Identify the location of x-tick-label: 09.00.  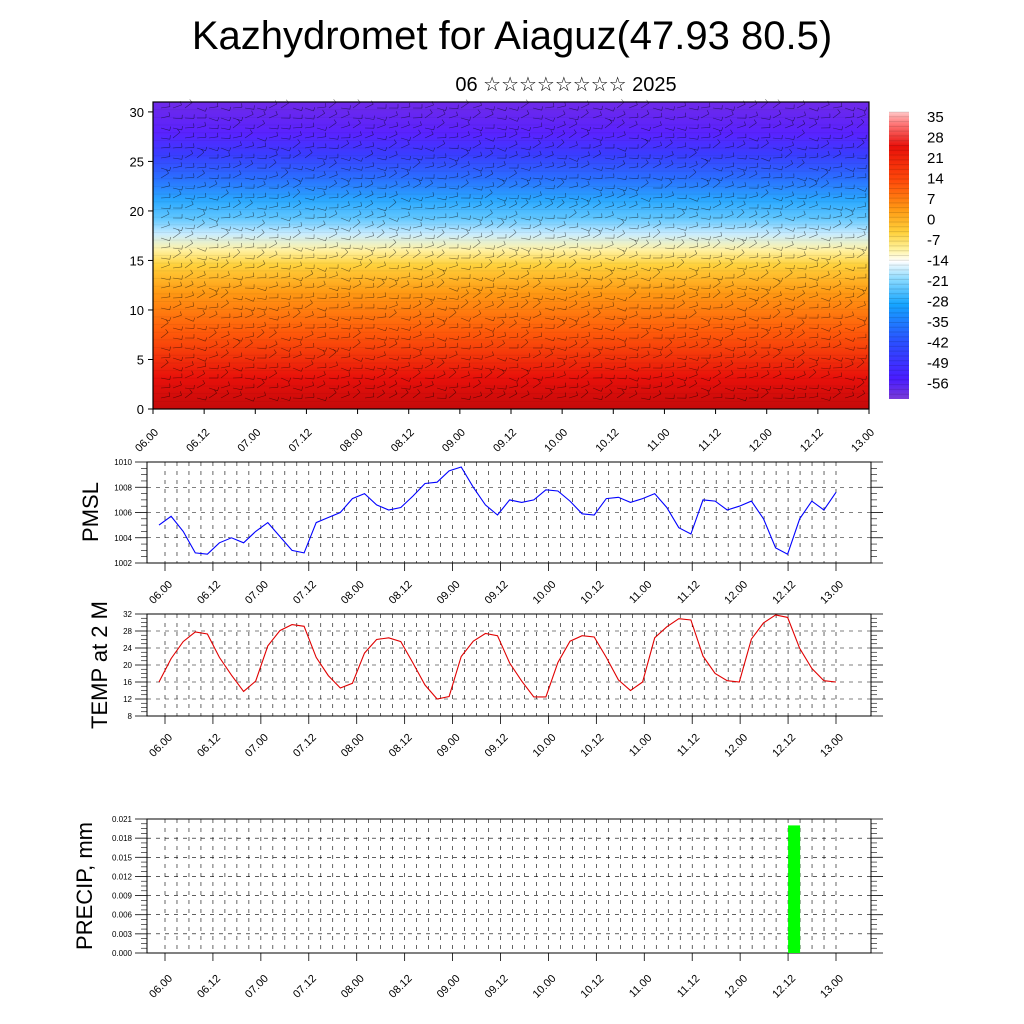
(449, 987).